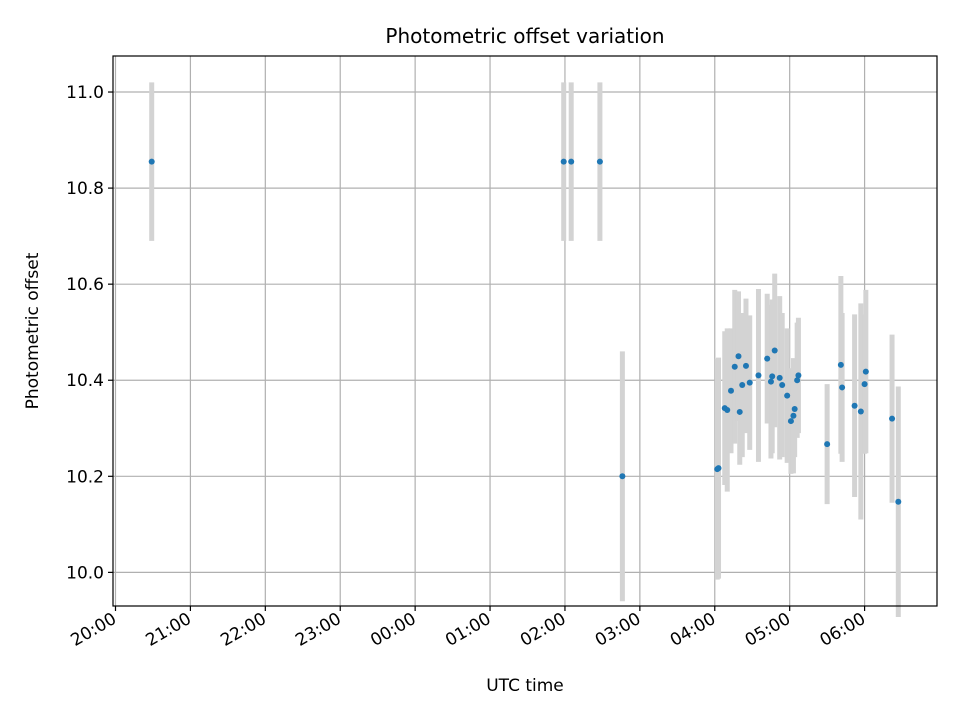  What do you see at coordinates (85, 573) in the screenshot?
I see `y-tick-label: 10.0` at bounding box center [85, 573].